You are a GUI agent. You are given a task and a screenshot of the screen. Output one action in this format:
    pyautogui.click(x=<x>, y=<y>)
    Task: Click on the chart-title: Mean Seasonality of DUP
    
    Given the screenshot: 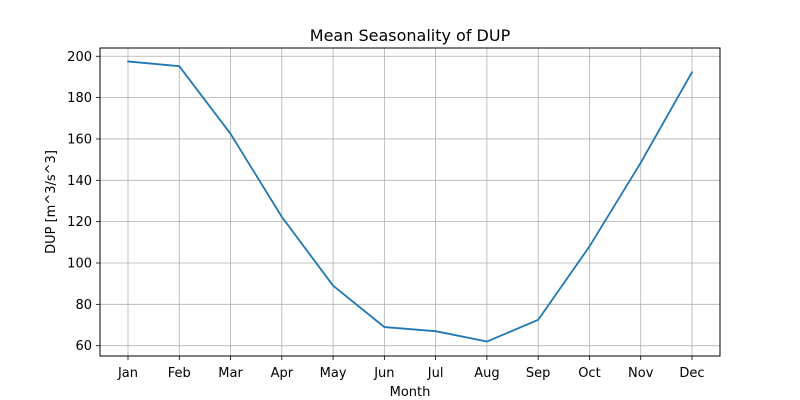 What is the action you would take?
    pyautogui.click(x=410, y=35)
    